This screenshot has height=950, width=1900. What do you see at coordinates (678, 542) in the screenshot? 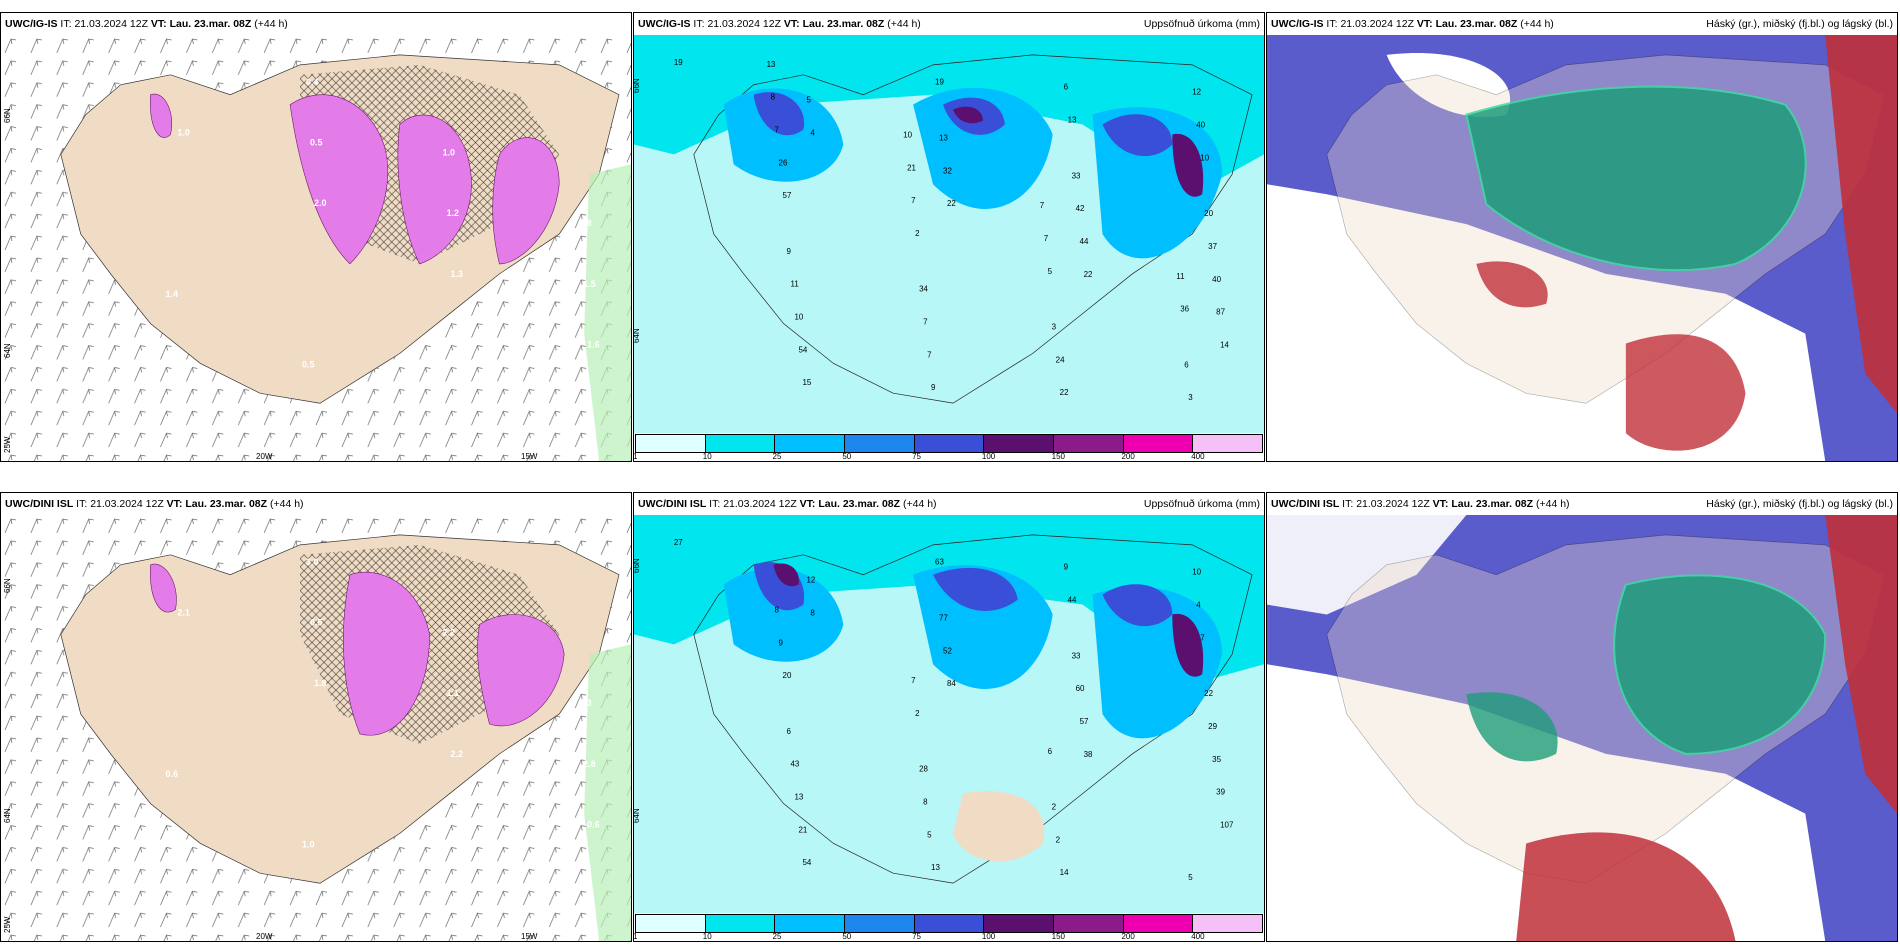
I see `map-value-label: 27` at bounding box center [678, 542].